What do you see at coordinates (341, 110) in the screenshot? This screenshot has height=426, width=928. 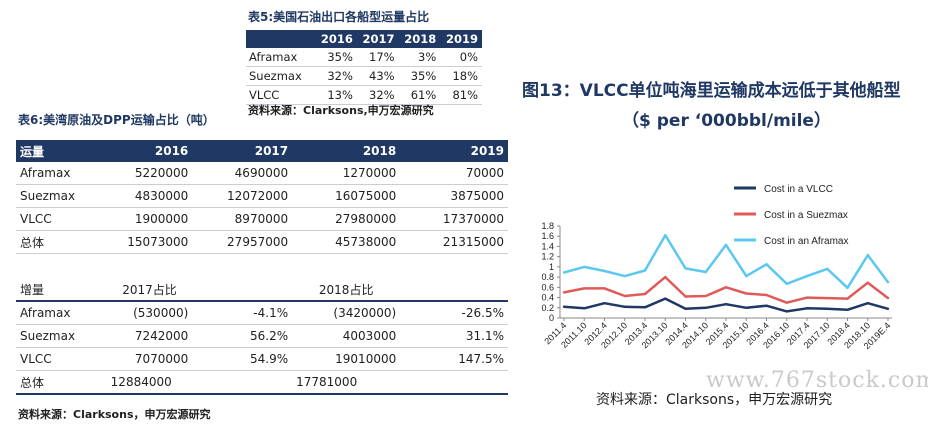 I see `table5-source: 资料来源：Clarksons,申万宏源研究` at bounding box center [341, 110].